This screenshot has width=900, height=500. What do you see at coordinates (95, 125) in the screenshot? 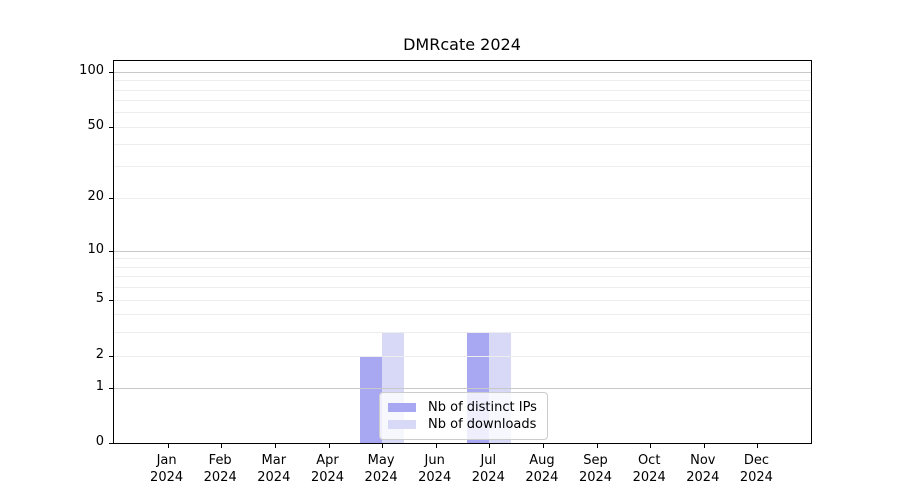
I see `y-tick-label-50: 50` at bounding box center [95, 125].